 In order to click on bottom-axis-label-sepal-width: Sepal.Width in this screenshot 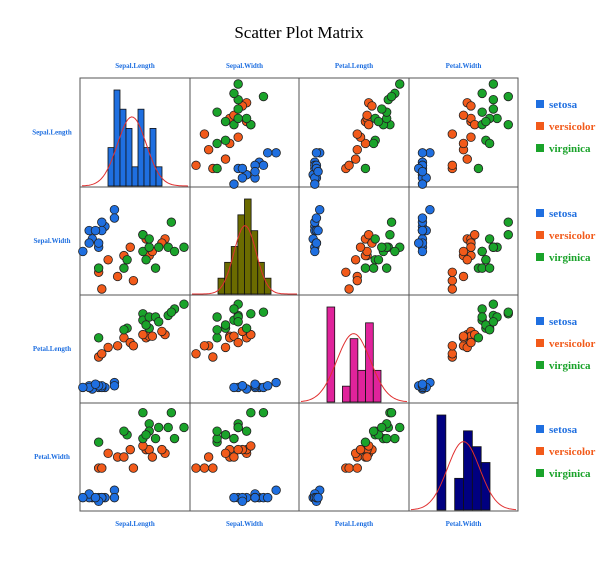, I will do `click(244, 524)`.